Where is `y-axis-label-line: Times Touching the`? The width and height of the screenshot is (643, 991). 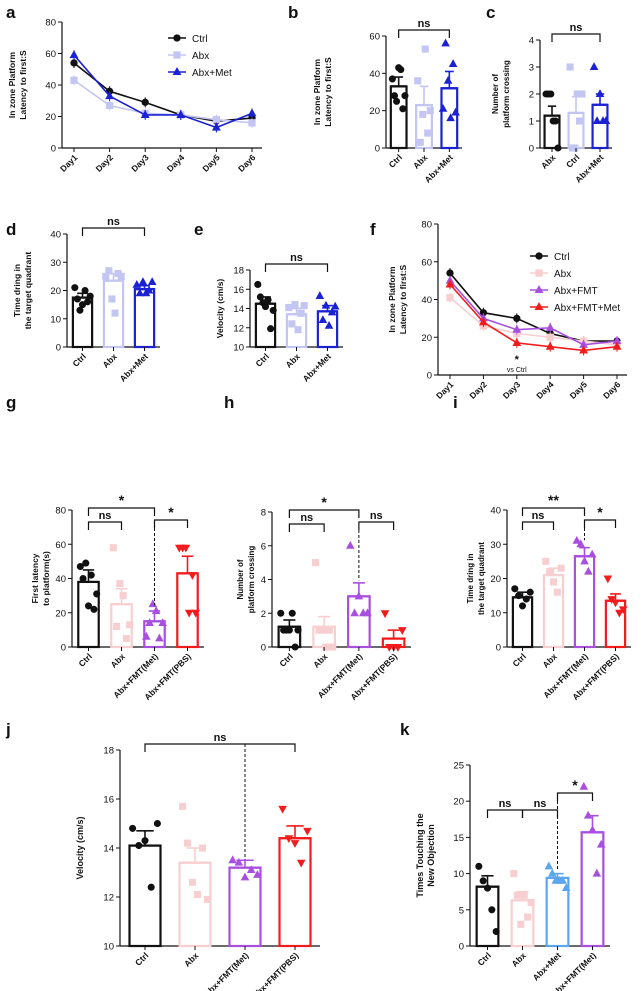 y-axis-label-line: Times Touching the is located at coordinates (420, 855).